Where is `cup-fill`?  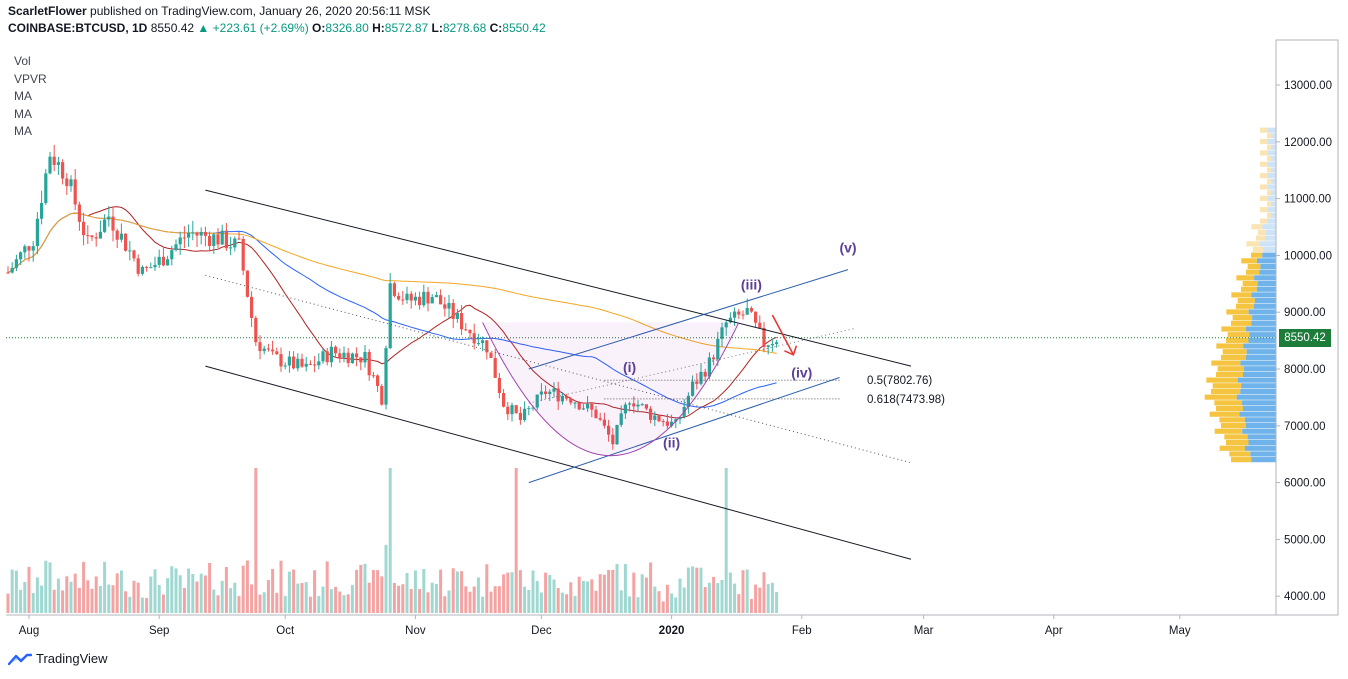
cup-fill is located at coordinates (610, 389).